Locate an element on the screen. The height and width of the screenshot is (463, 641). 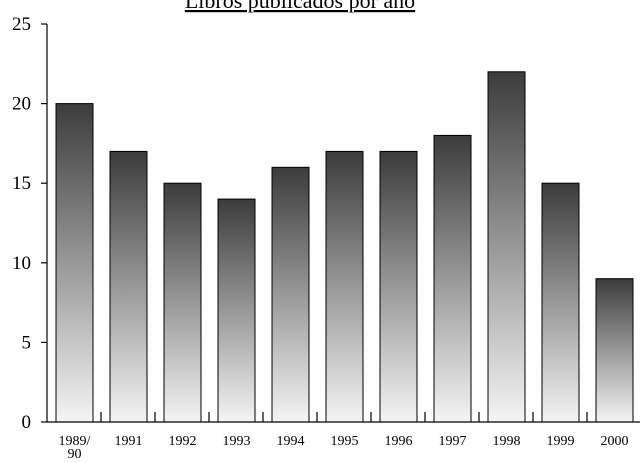
x-tick-label: 1993 is located at coordinates (237, 441).